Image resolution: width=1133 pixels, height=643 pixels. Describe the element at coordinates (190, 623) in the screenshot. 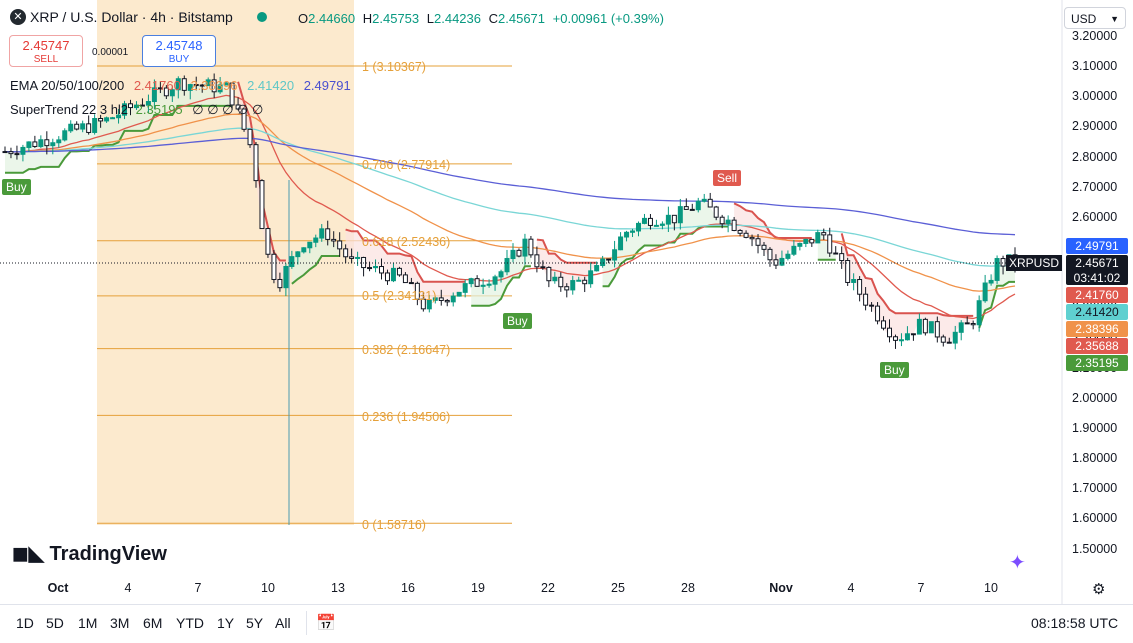

I see `tf-ytd: YTD` at that location.